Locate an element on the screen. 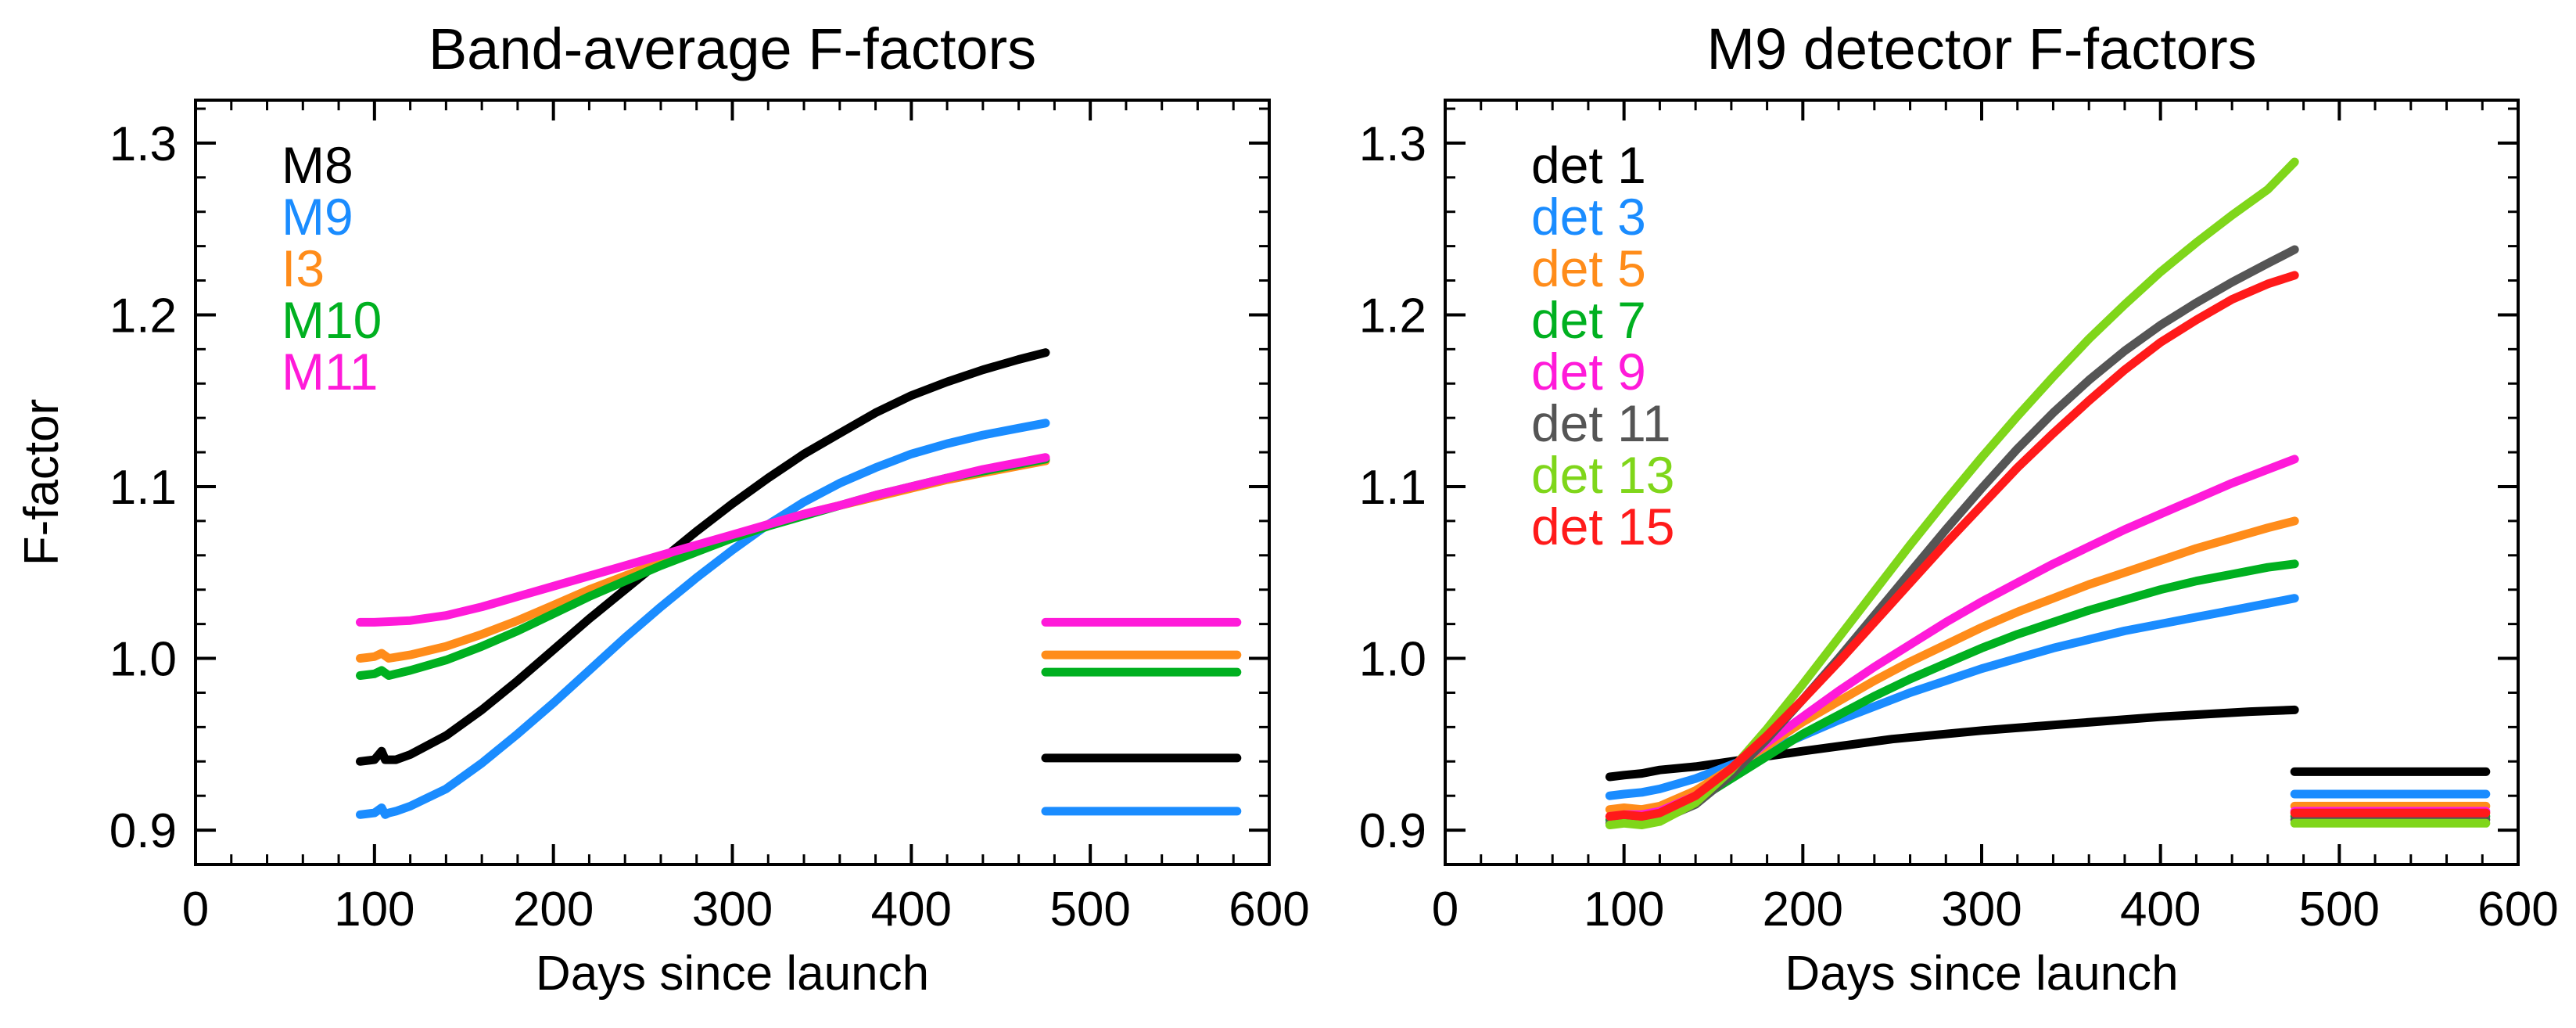 The height and width of the screenshot is (1028, 2576). legend-entry-m9: M9 is located at coordinates (317, 217).